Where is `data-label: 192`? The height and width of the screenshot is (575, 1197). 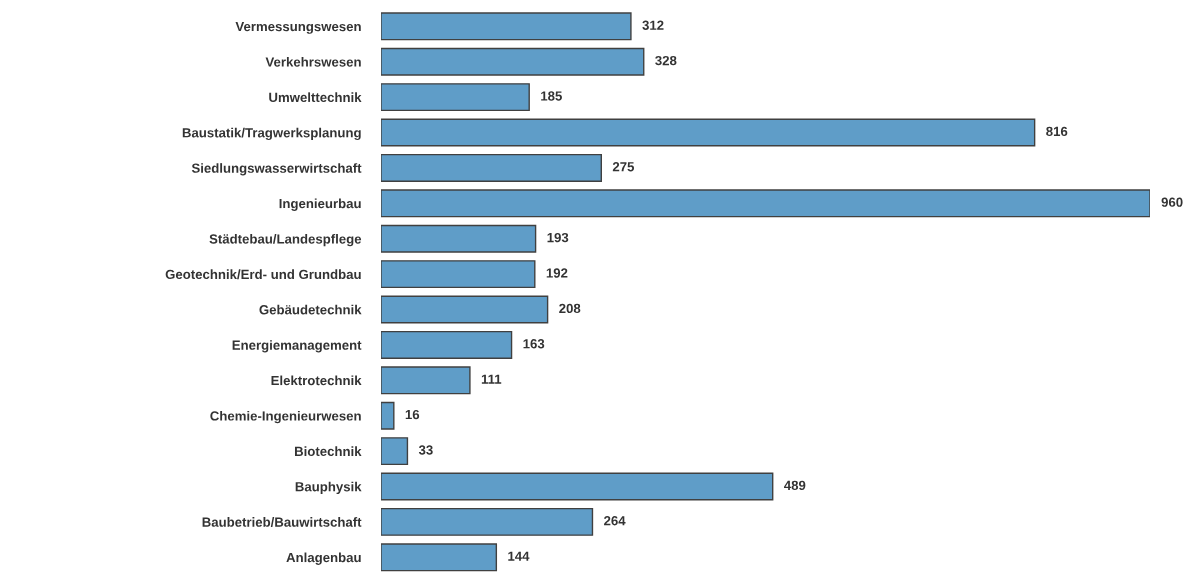
data-label: 192 is located at coordinates (557, 273).